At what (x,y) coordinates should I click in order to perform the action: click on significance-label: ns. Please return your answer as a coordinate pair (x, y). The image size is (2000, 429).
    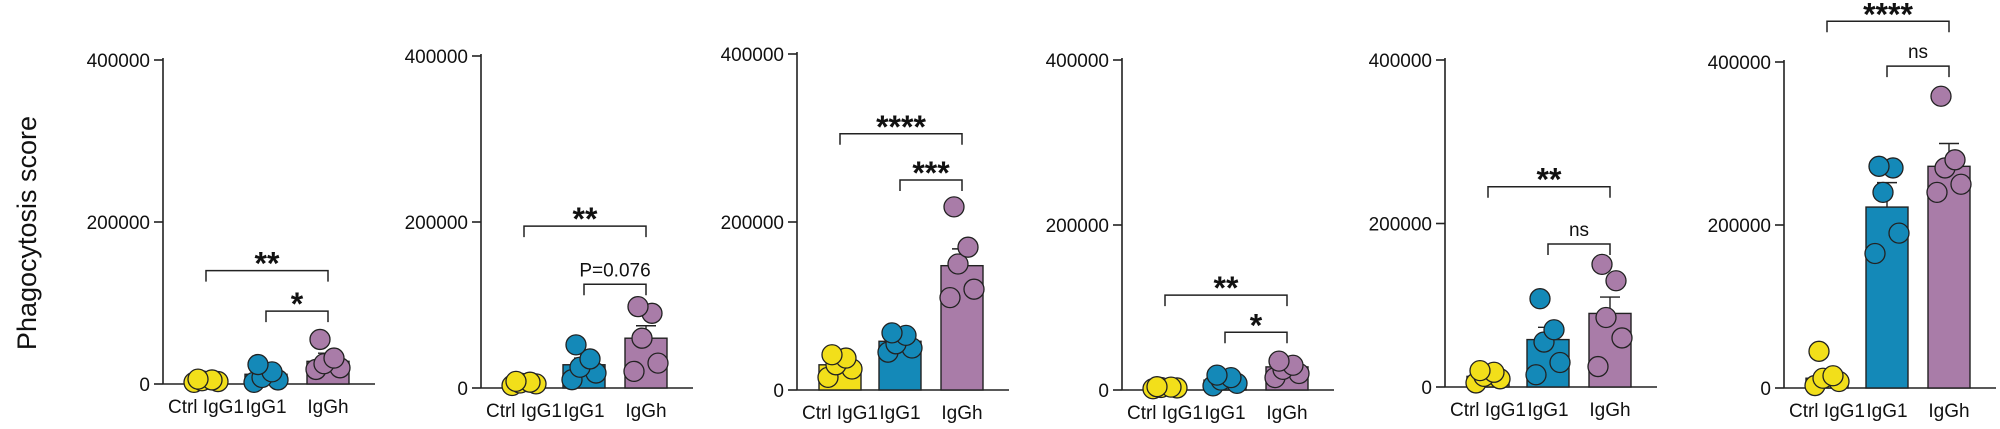
    Looking at the image, I should click on (1579, 230).